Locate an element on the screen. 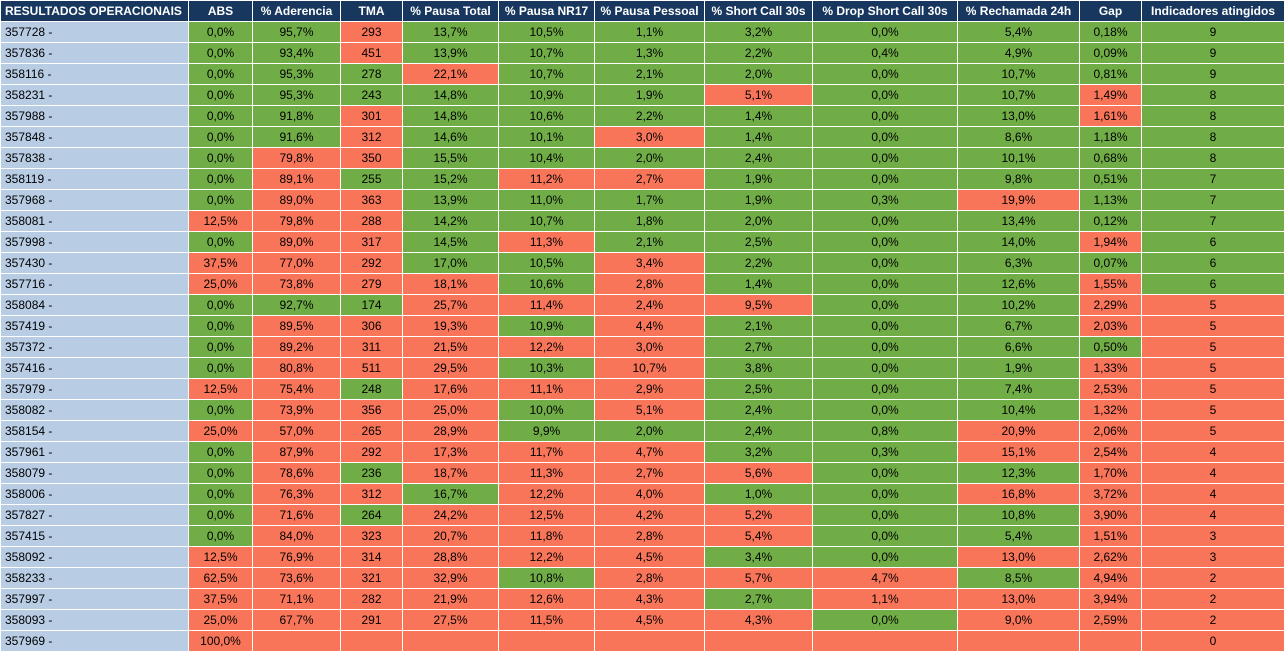 The height and width of the screenshot is (652, 1284). cell-gap: 2,06% is located at coordinates (1111, 431).